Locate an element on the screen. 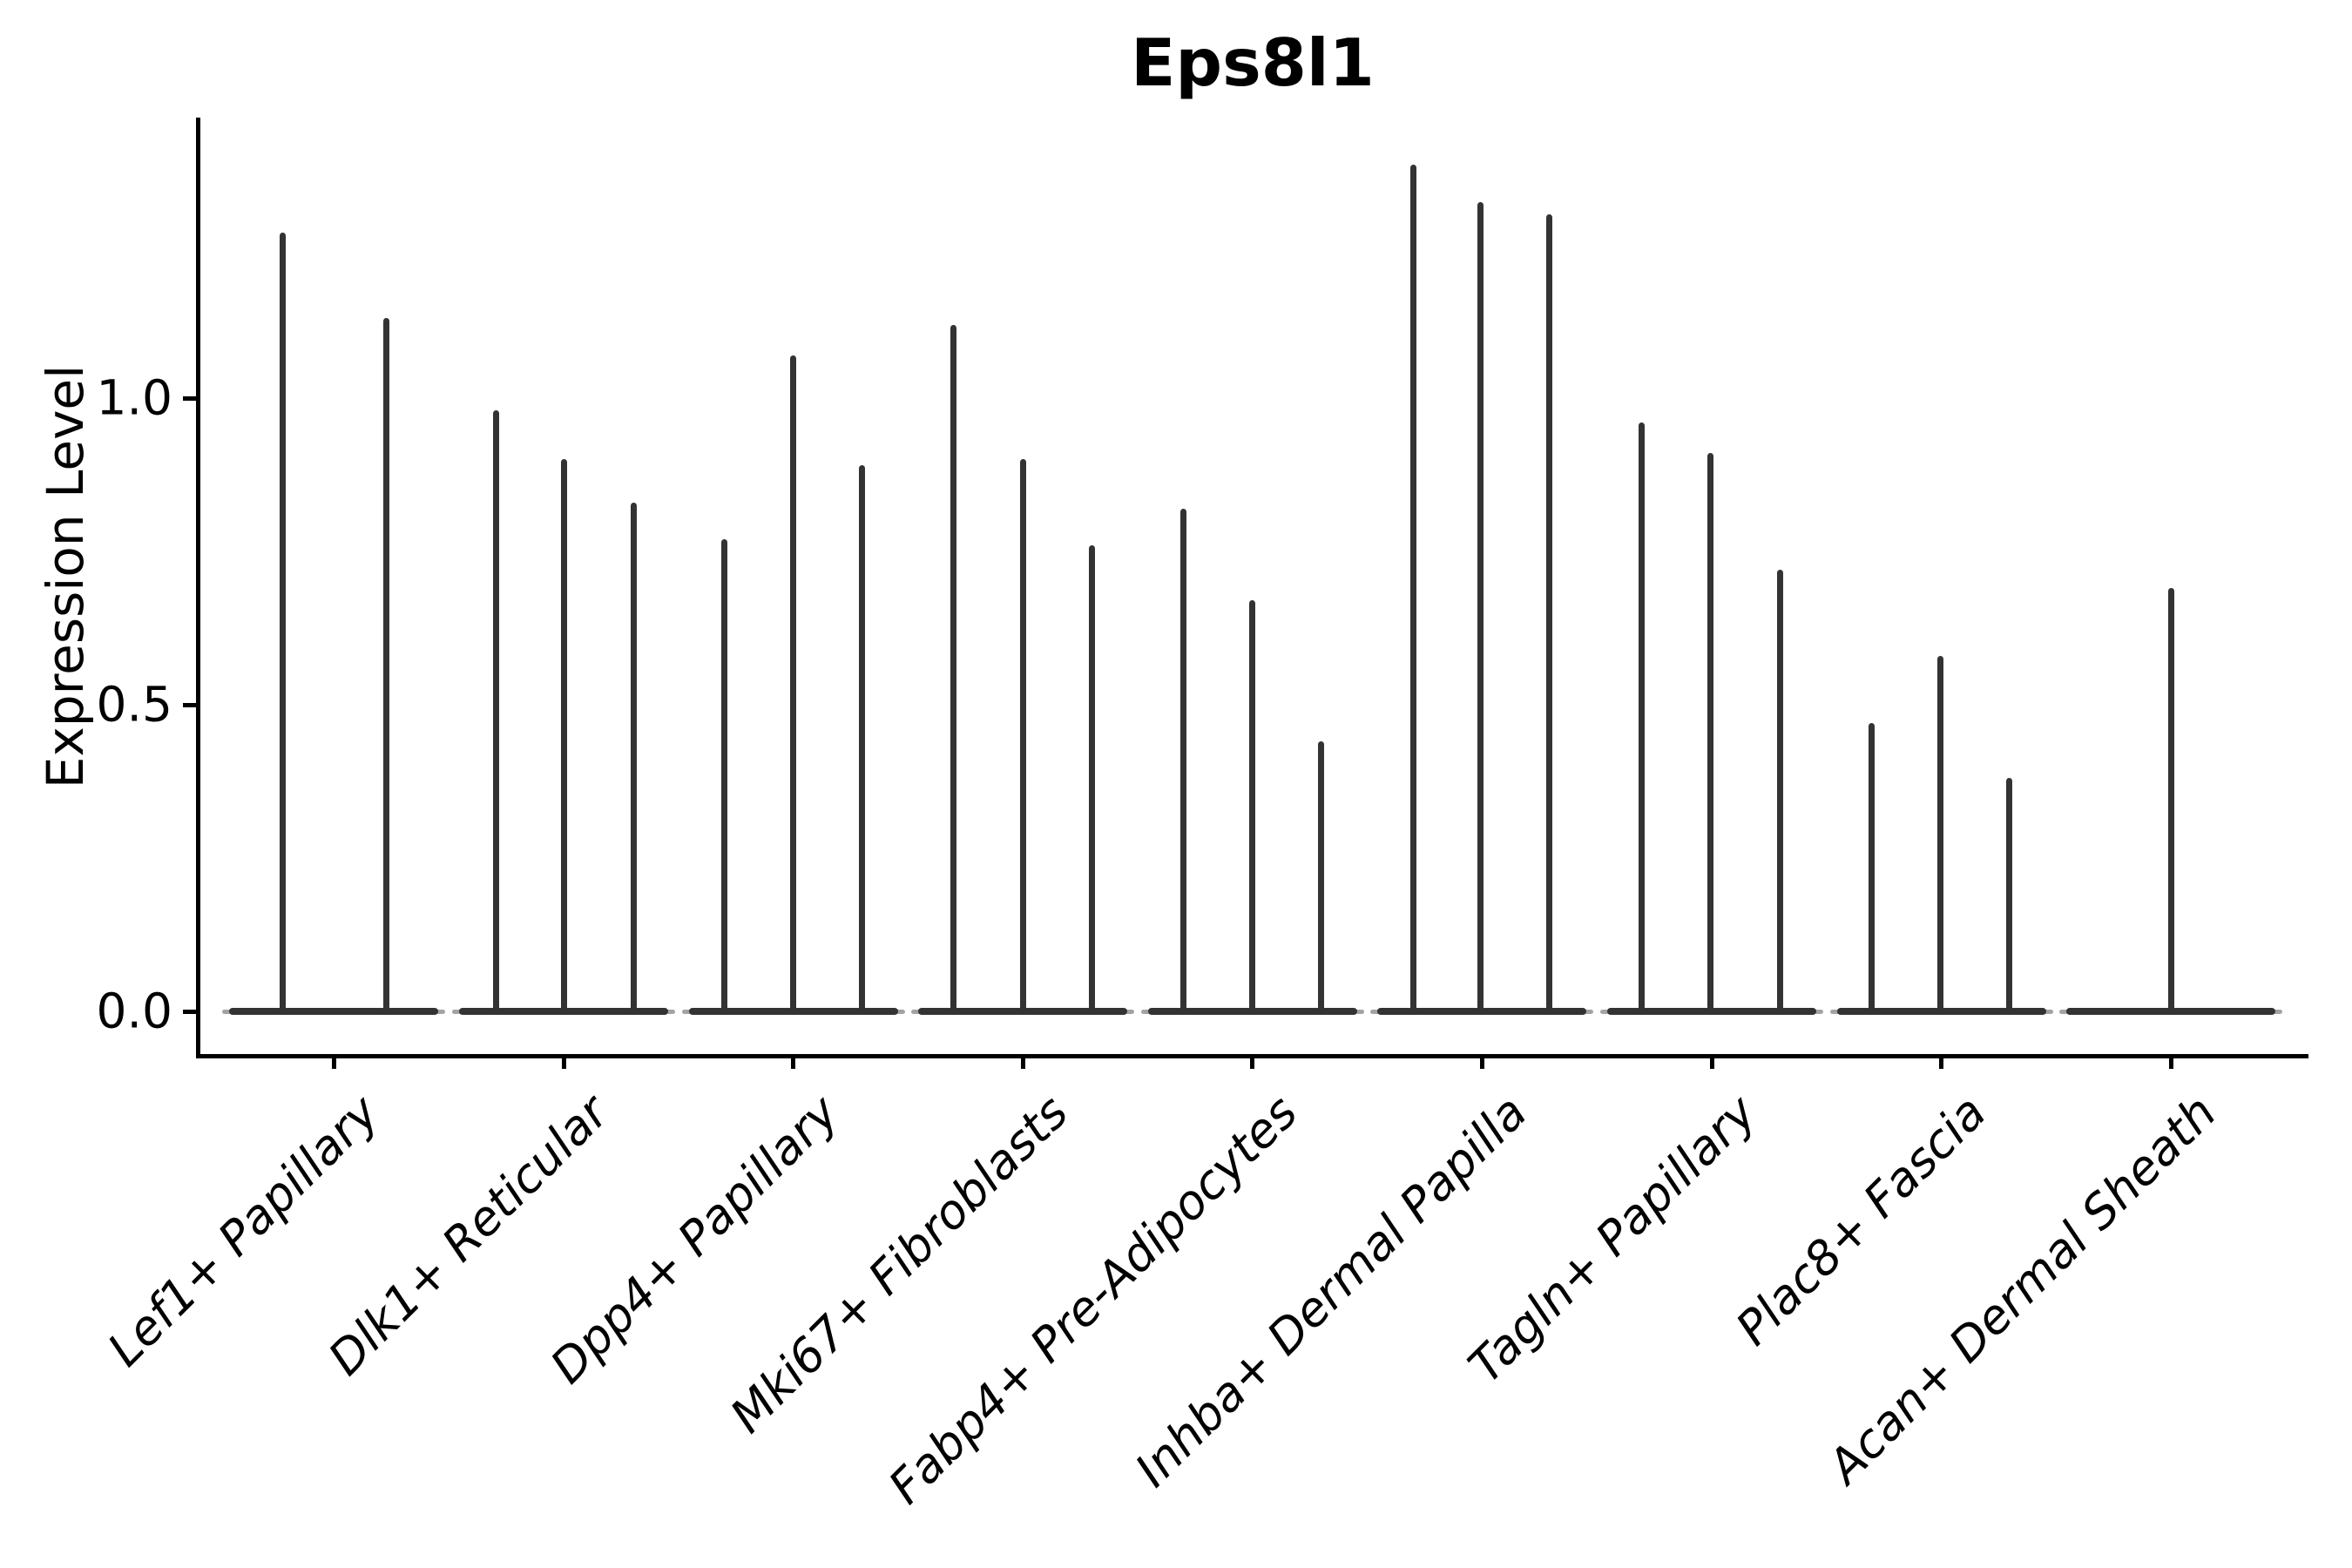  y-axis-spine is located at coordinates (198, 588).